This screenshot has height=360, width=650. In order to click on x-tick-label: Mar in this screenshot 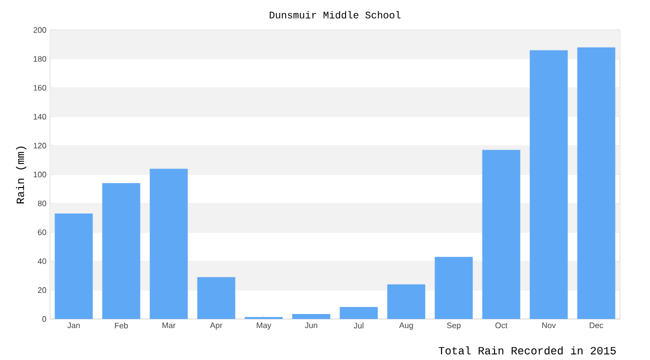, I will do `click(169, 325)`.